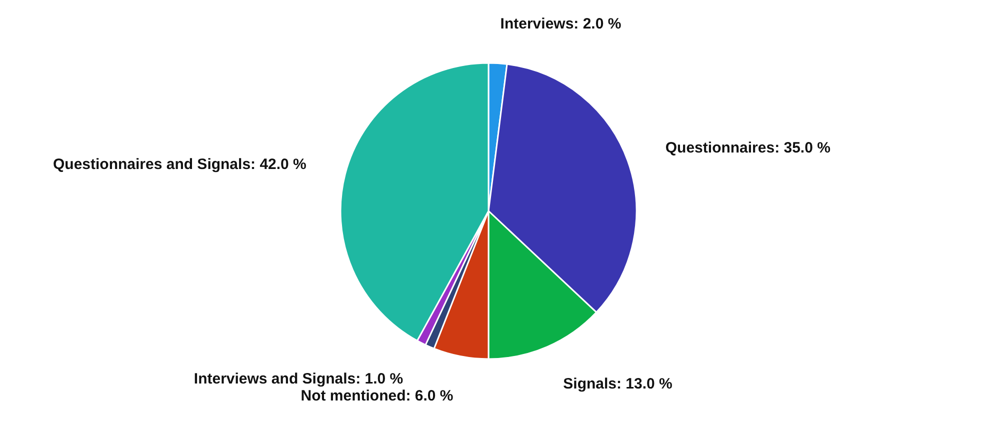  I want to click on slice-label: Questionnaires and Signals: 42.0 %, so click(179, 165).